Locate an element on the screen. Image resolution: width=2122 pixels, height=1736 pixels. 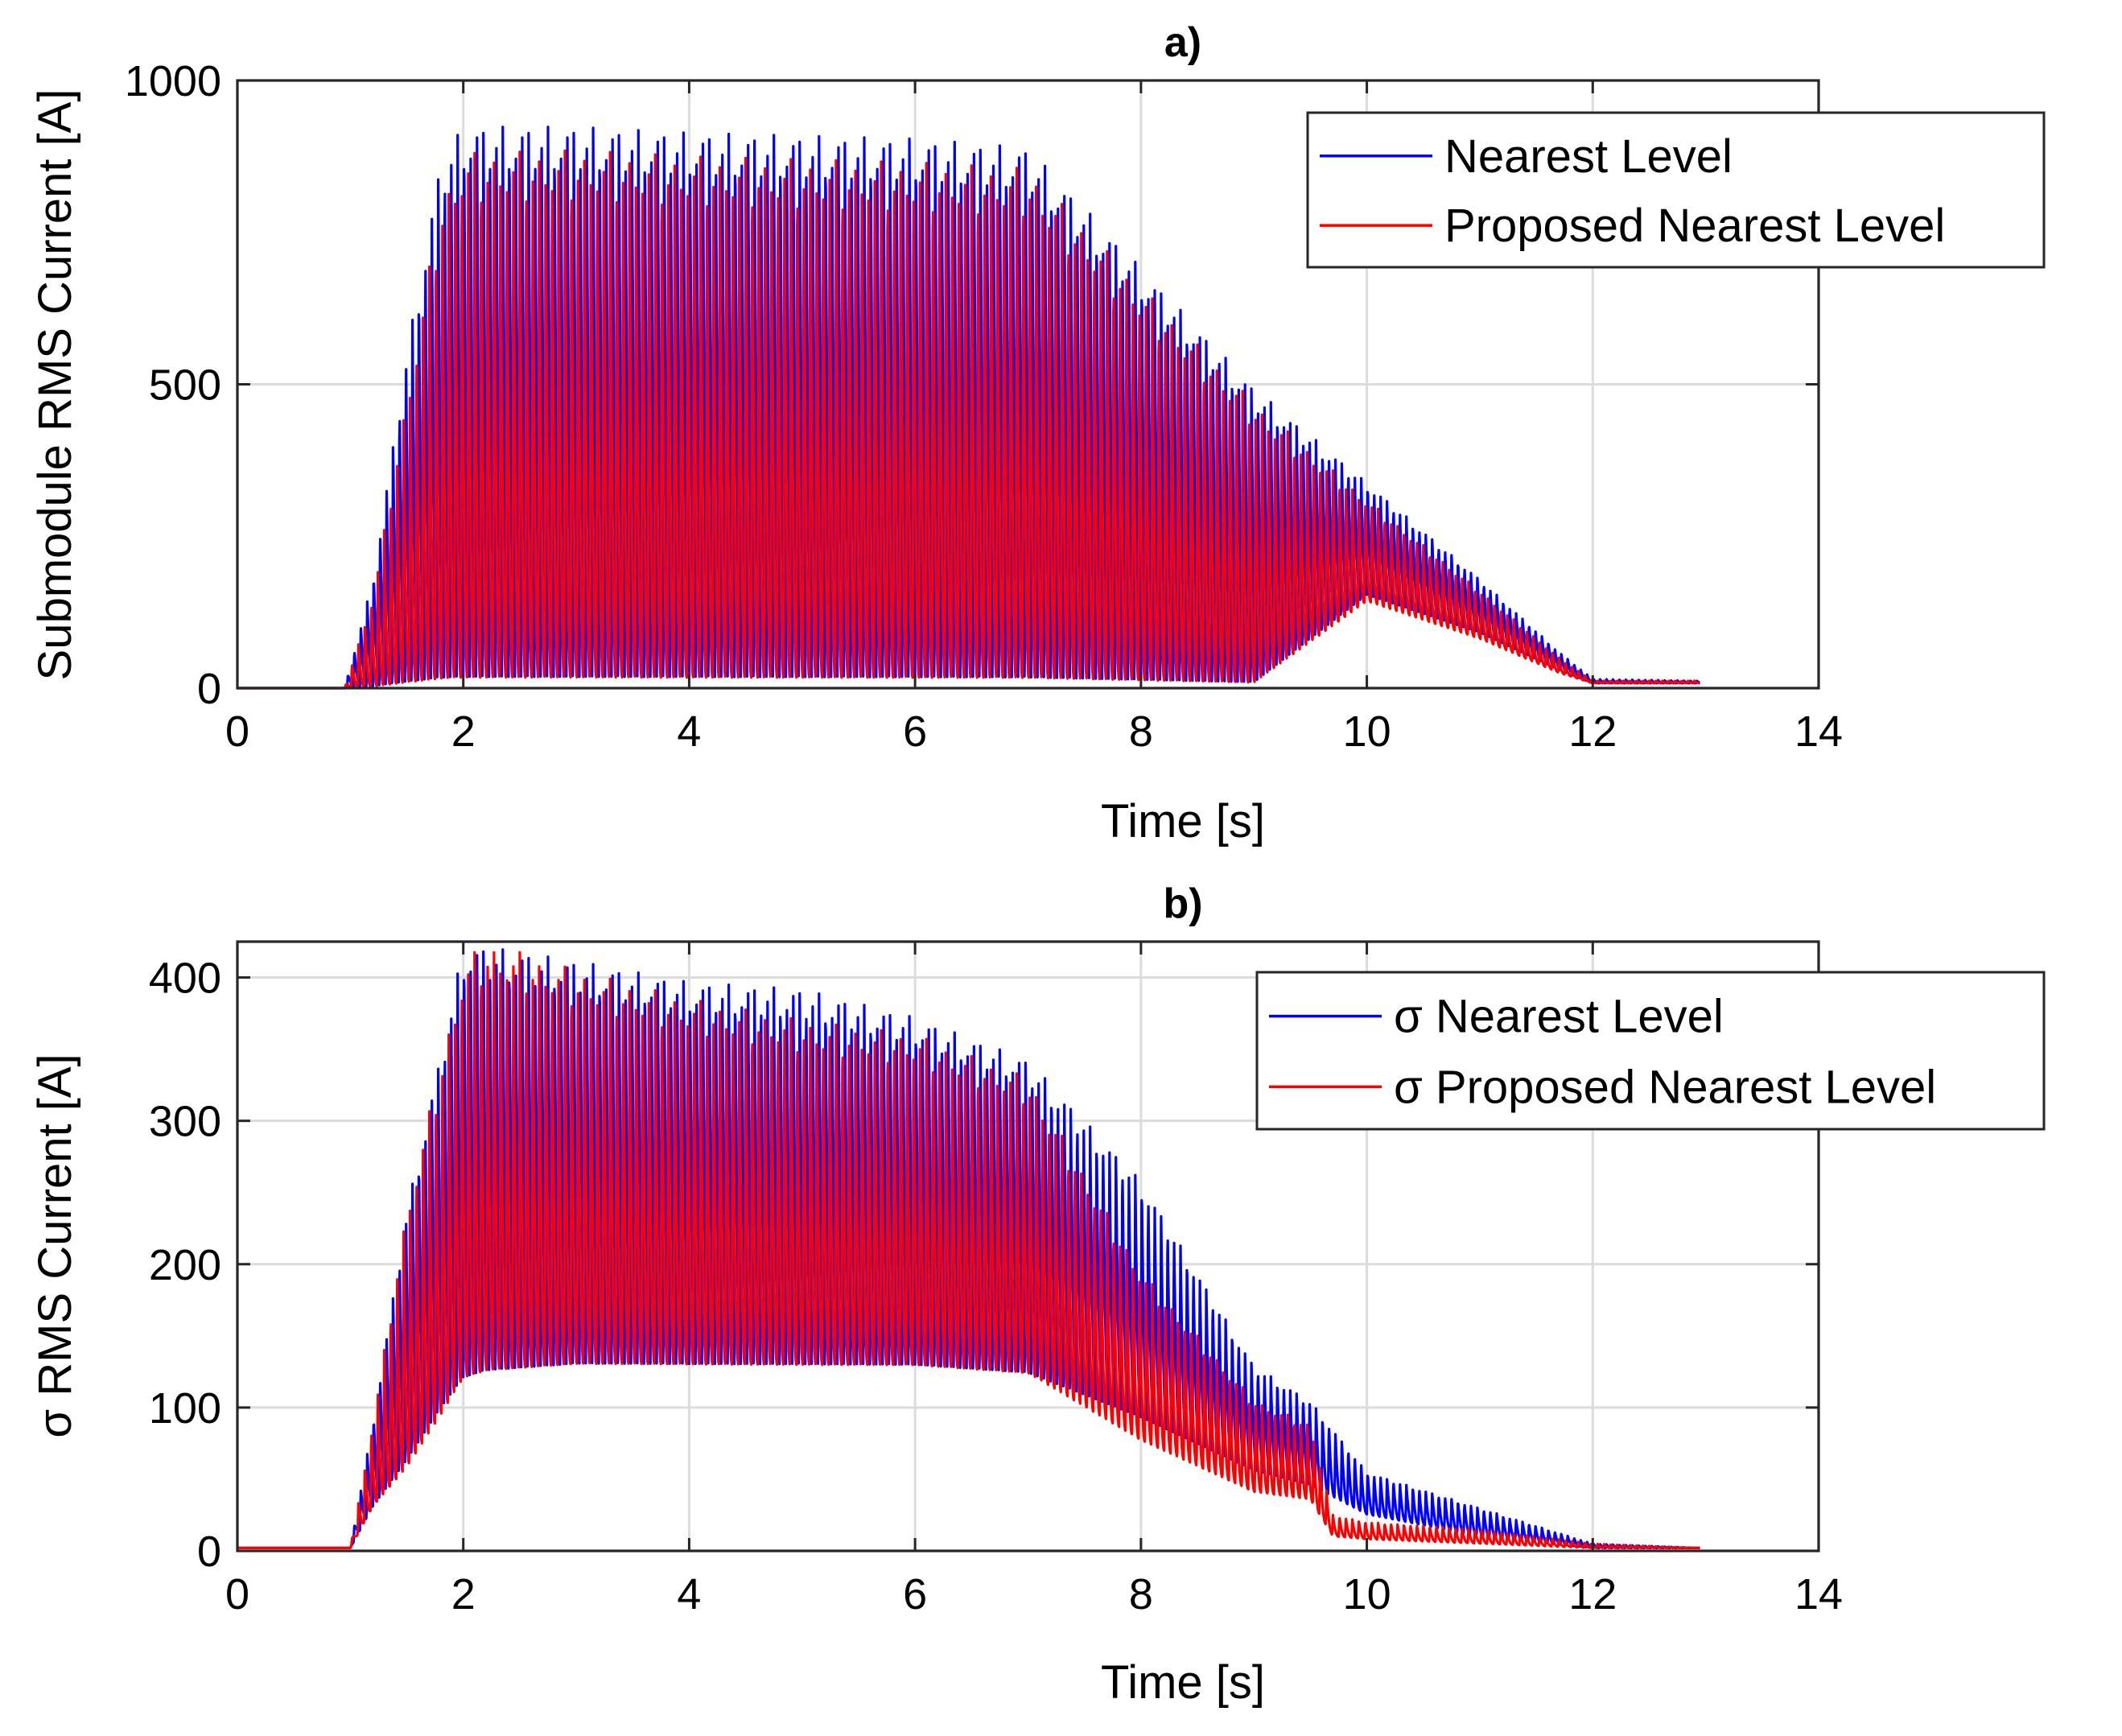
x-axis-label-a: Time [s] is located at coordinates (1183, 821).